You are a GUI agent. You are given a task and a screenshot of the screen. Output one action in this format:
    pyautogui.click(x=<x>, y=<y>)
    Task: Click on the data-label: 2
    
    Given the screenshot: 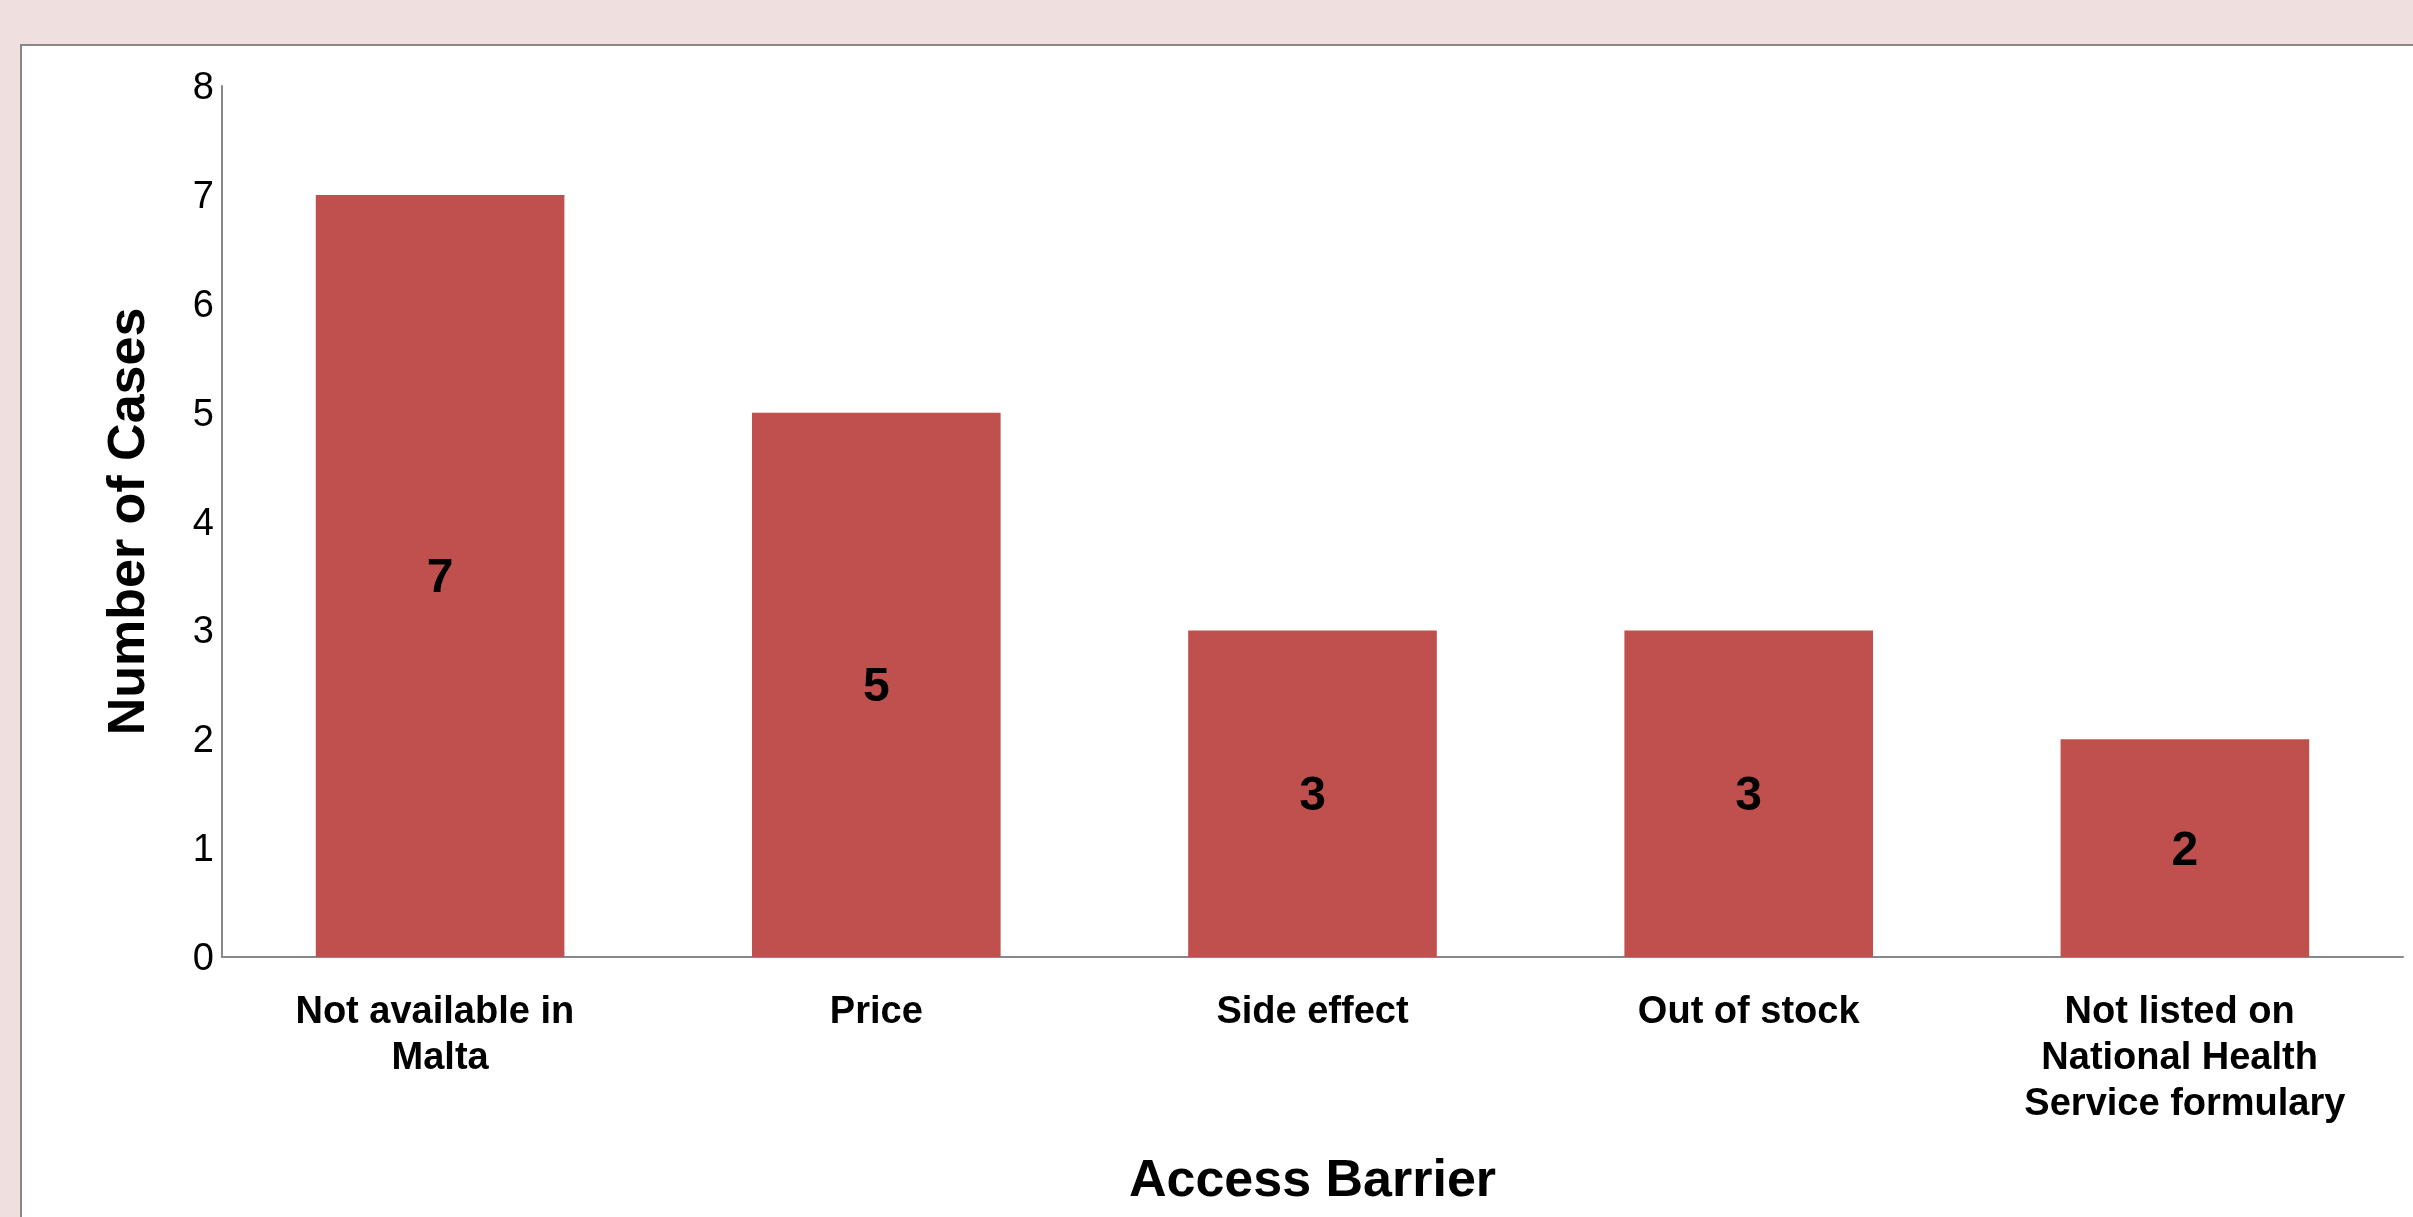 What is the action you would take?
    pyautogui.click(x=2185, y=848)
    